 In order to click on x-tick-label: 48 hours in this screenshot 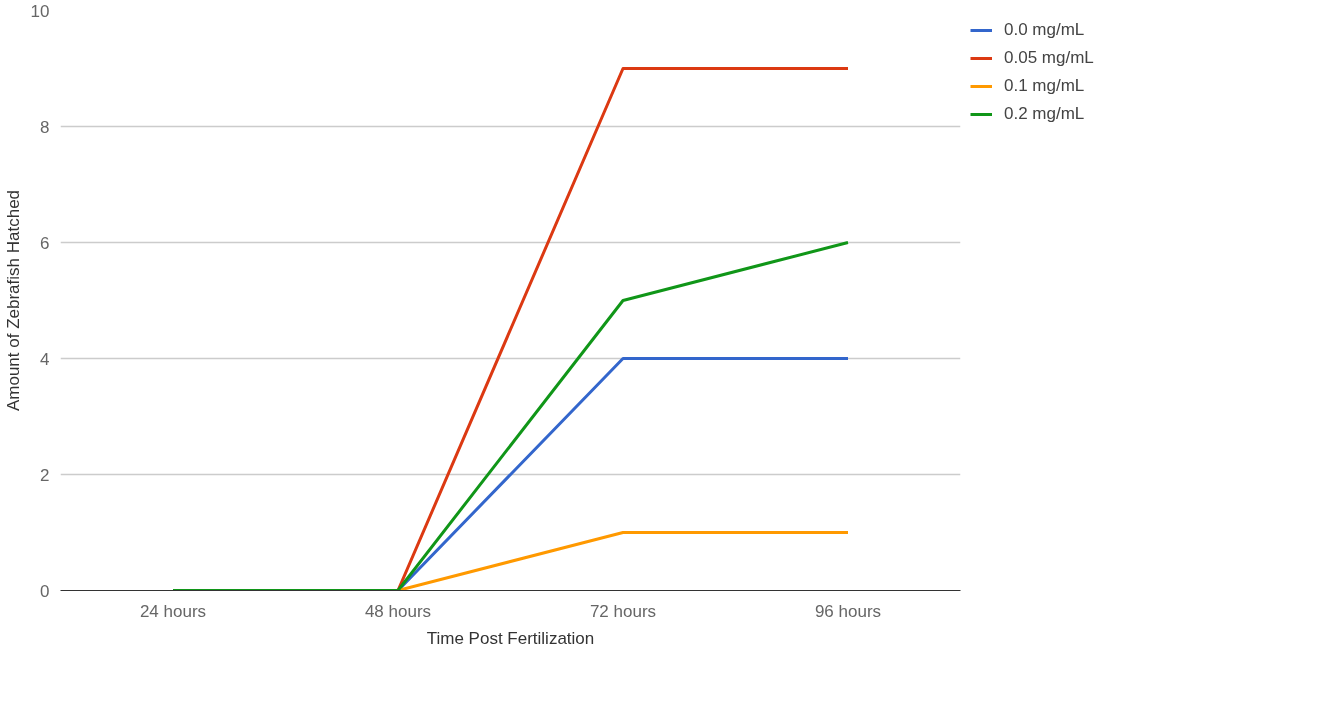, I will do `click(398, 611)`.